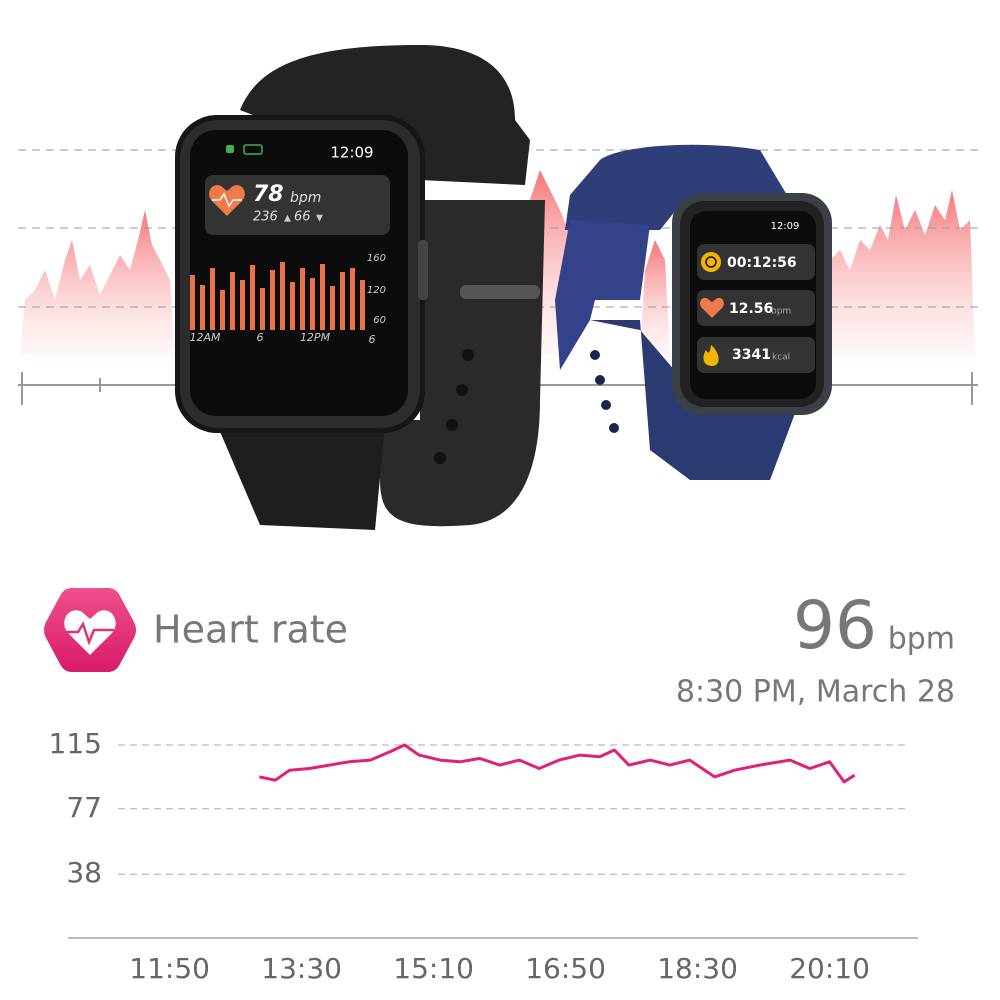  Describe the element at coordinates (205, 337) in the screenshot. I see `mini-x-tick: 12AM` at that location.